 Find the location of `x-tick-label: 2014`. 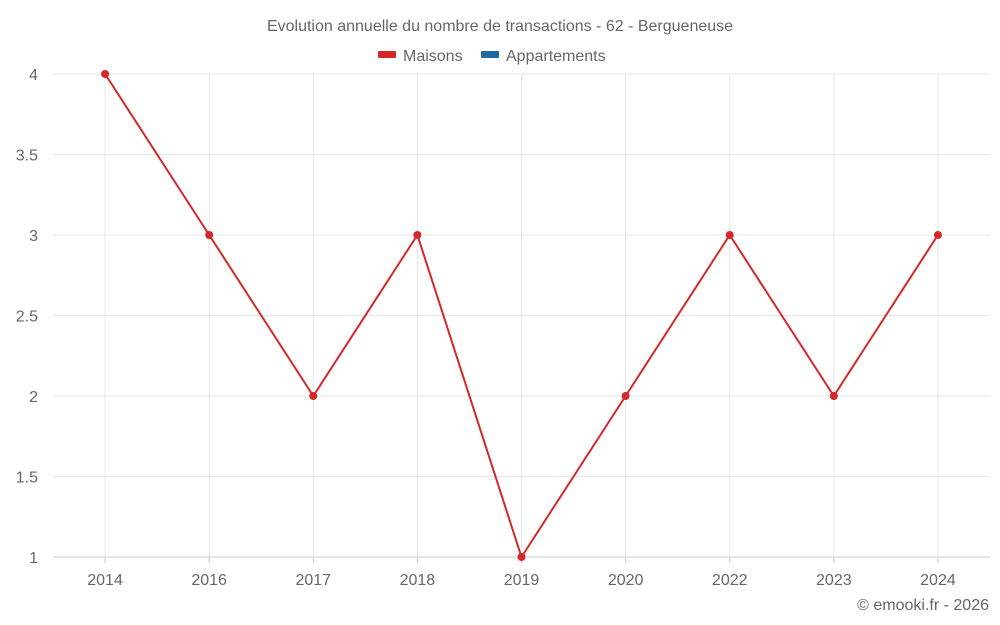

x-tick-label: 2014 is located at coordinates (105, 580).